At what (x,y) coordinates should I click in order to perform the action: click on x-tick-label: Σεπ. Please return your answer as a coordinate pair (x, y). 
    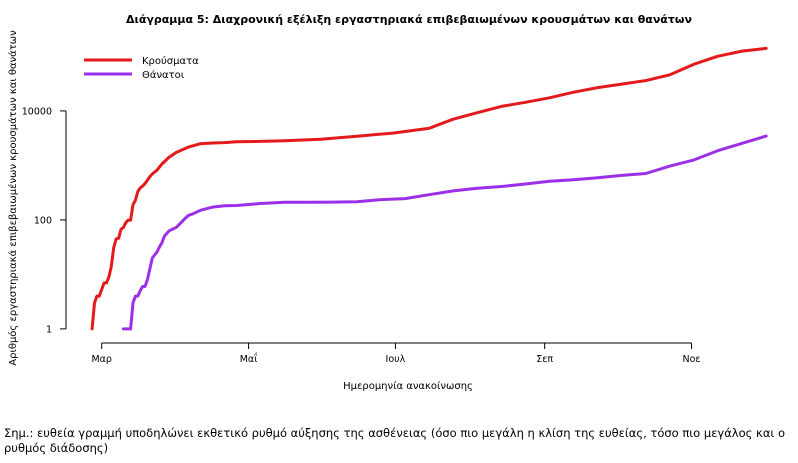
    Looking at the image, I should click on (544, 359).